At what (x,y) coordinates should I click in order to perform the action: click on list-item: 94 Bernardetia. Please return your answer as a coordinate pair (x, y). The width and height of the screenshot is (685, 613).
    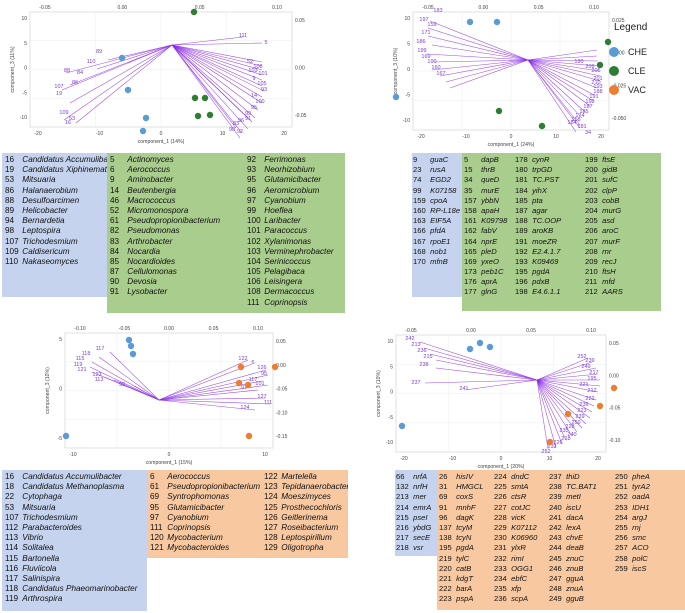
    Looking at the image, I should click on (56, 221).